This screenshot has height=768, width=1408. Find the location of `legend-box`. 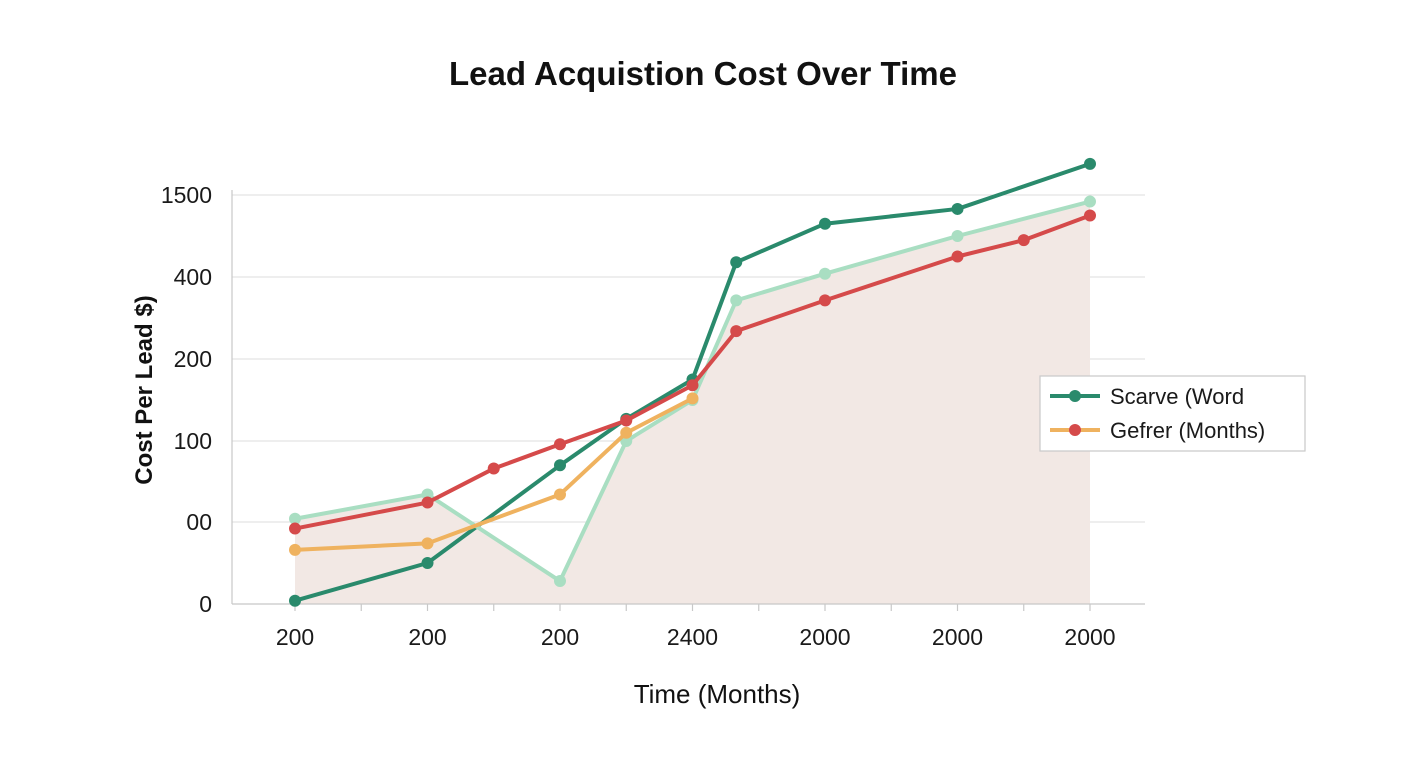

legend-box is located at coordinates (1172, 413).